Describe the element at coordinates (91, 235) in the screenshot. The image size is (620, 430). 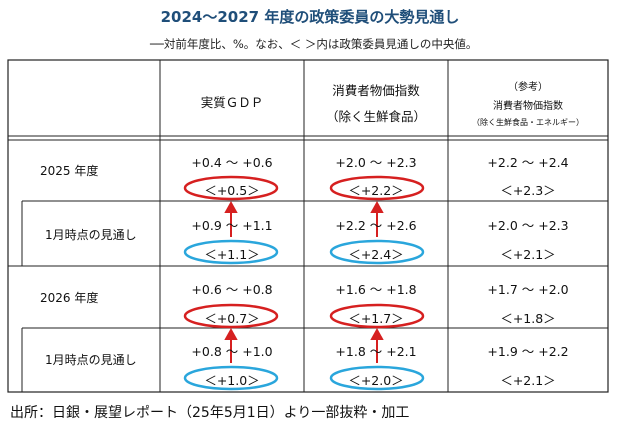
I see `row-label-2025-jan: 1月時点の見通し` at that location.